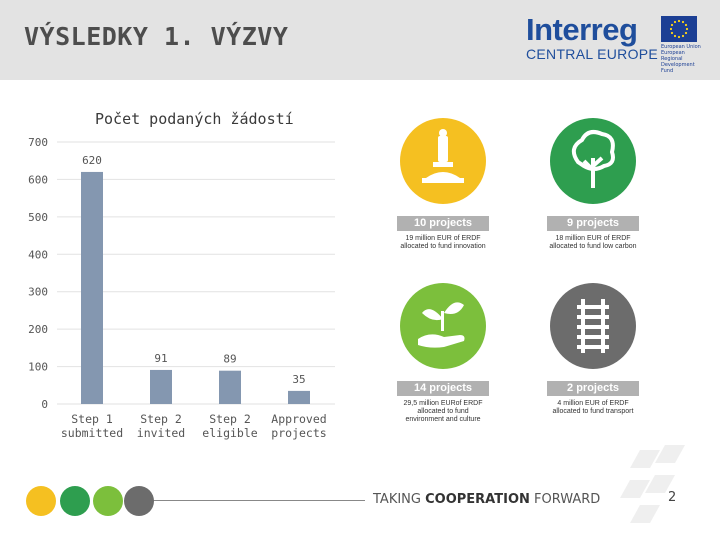 The image size is (720, 540). I want to click on plant-hand-icon, so click(443, 326).